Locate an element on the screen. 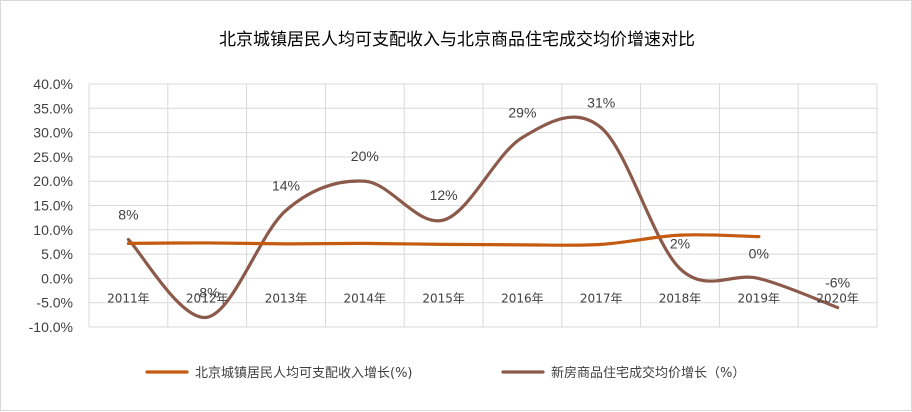 This screenshot has height=412, width=912. data-label: 29% is located at coordinates (522, 112).